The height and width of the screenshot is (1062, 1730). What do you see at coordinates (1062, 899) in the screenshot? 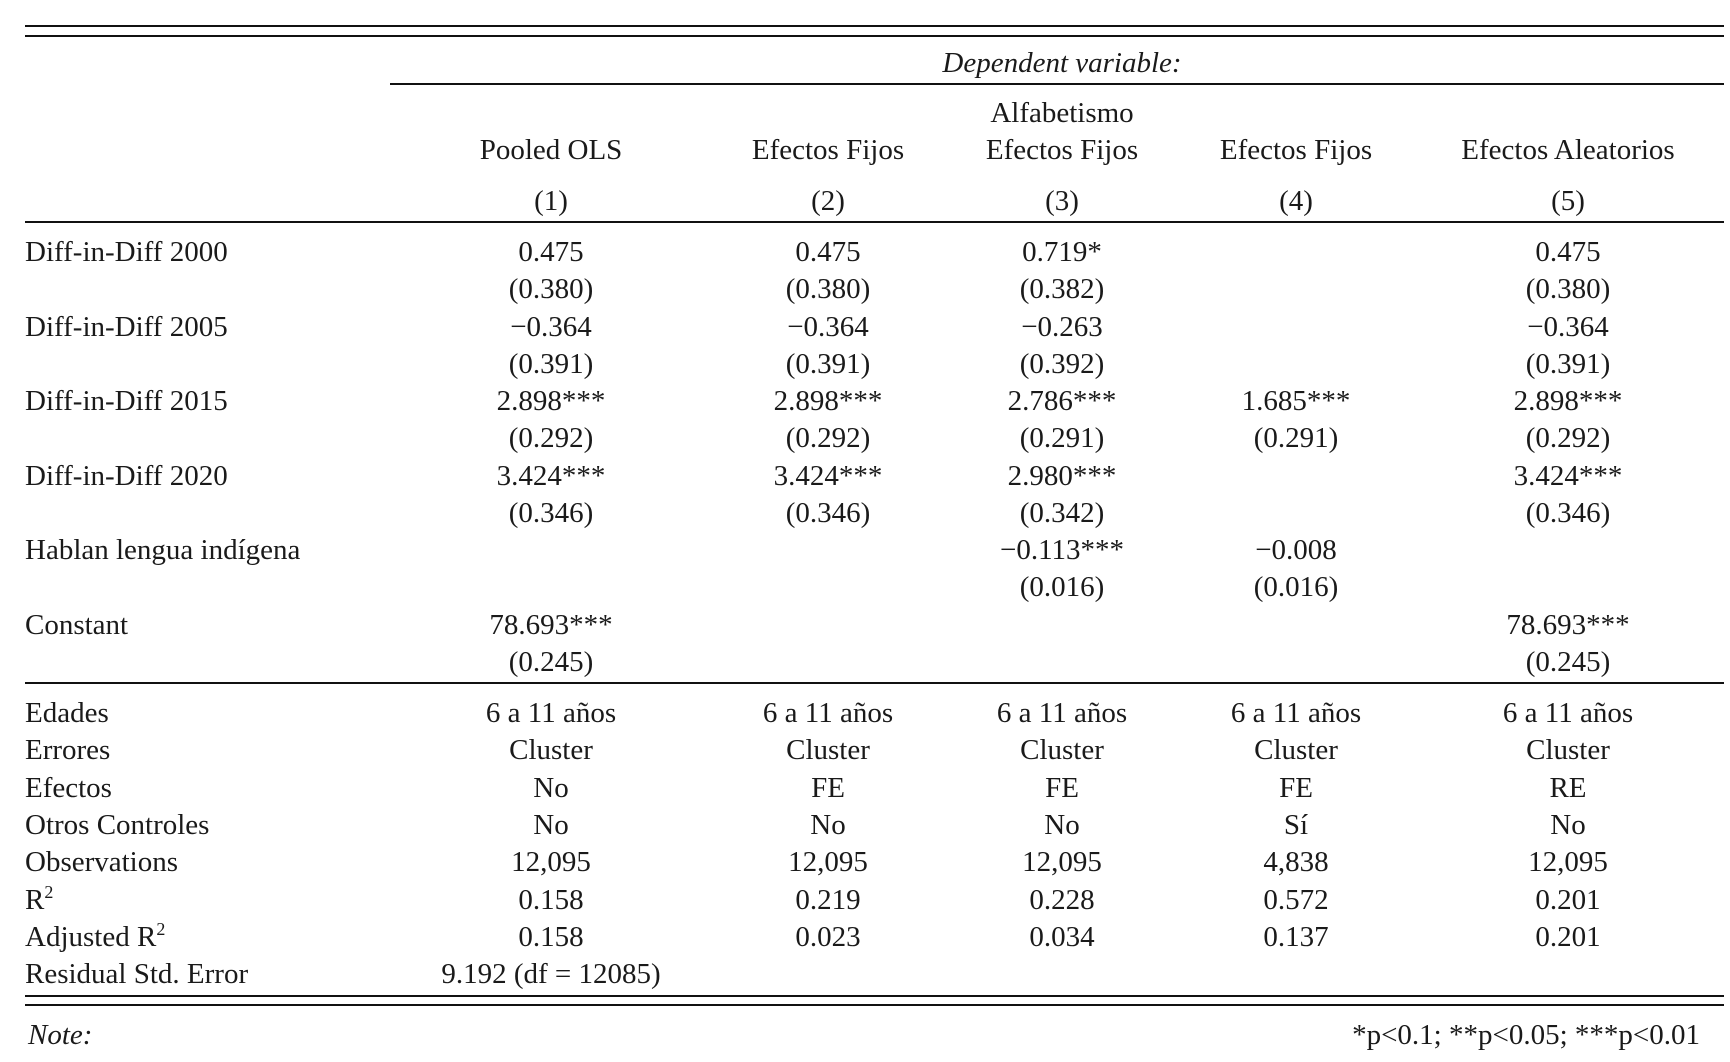
I see `stat-value: 0.228` at bounding box center [1062, 899].